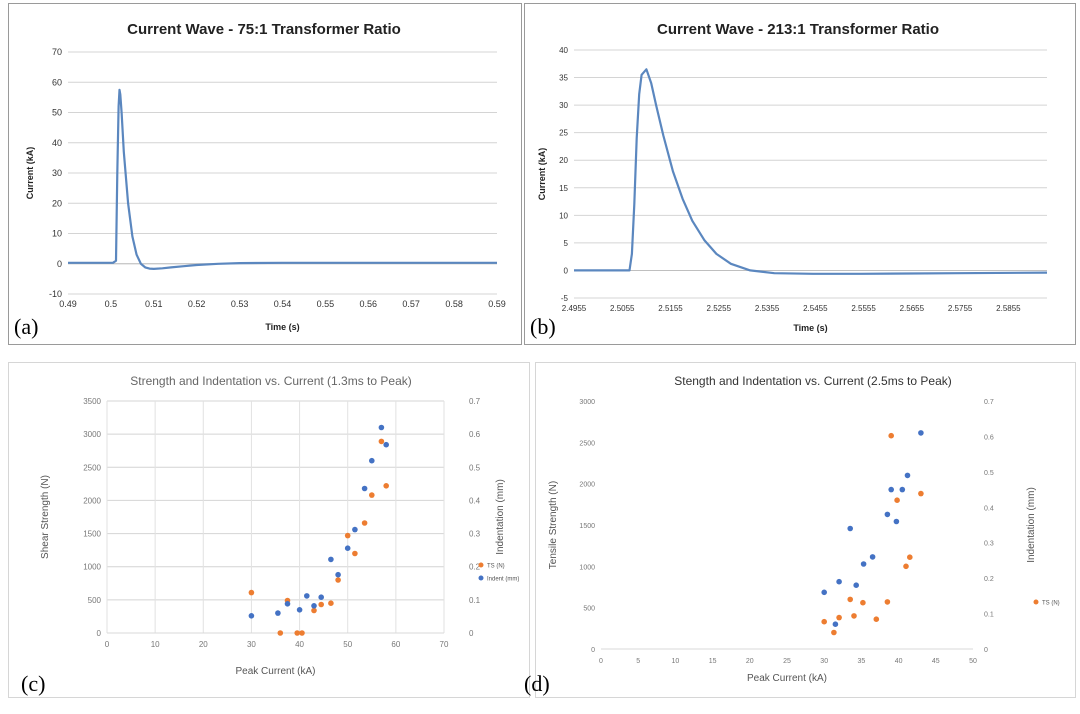  What do you see at coordinates (863, 308) in the screenshot?
I see `x-tick-label: 2.5555` at bounding box center [863, 308].